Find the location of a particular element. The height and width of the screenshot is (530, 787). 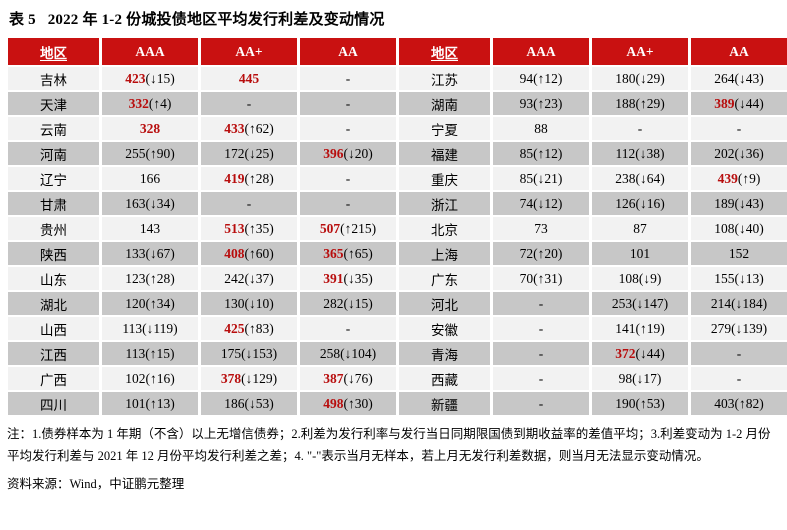

region-cell: 甘肃 is located at coordinates (53, 203).